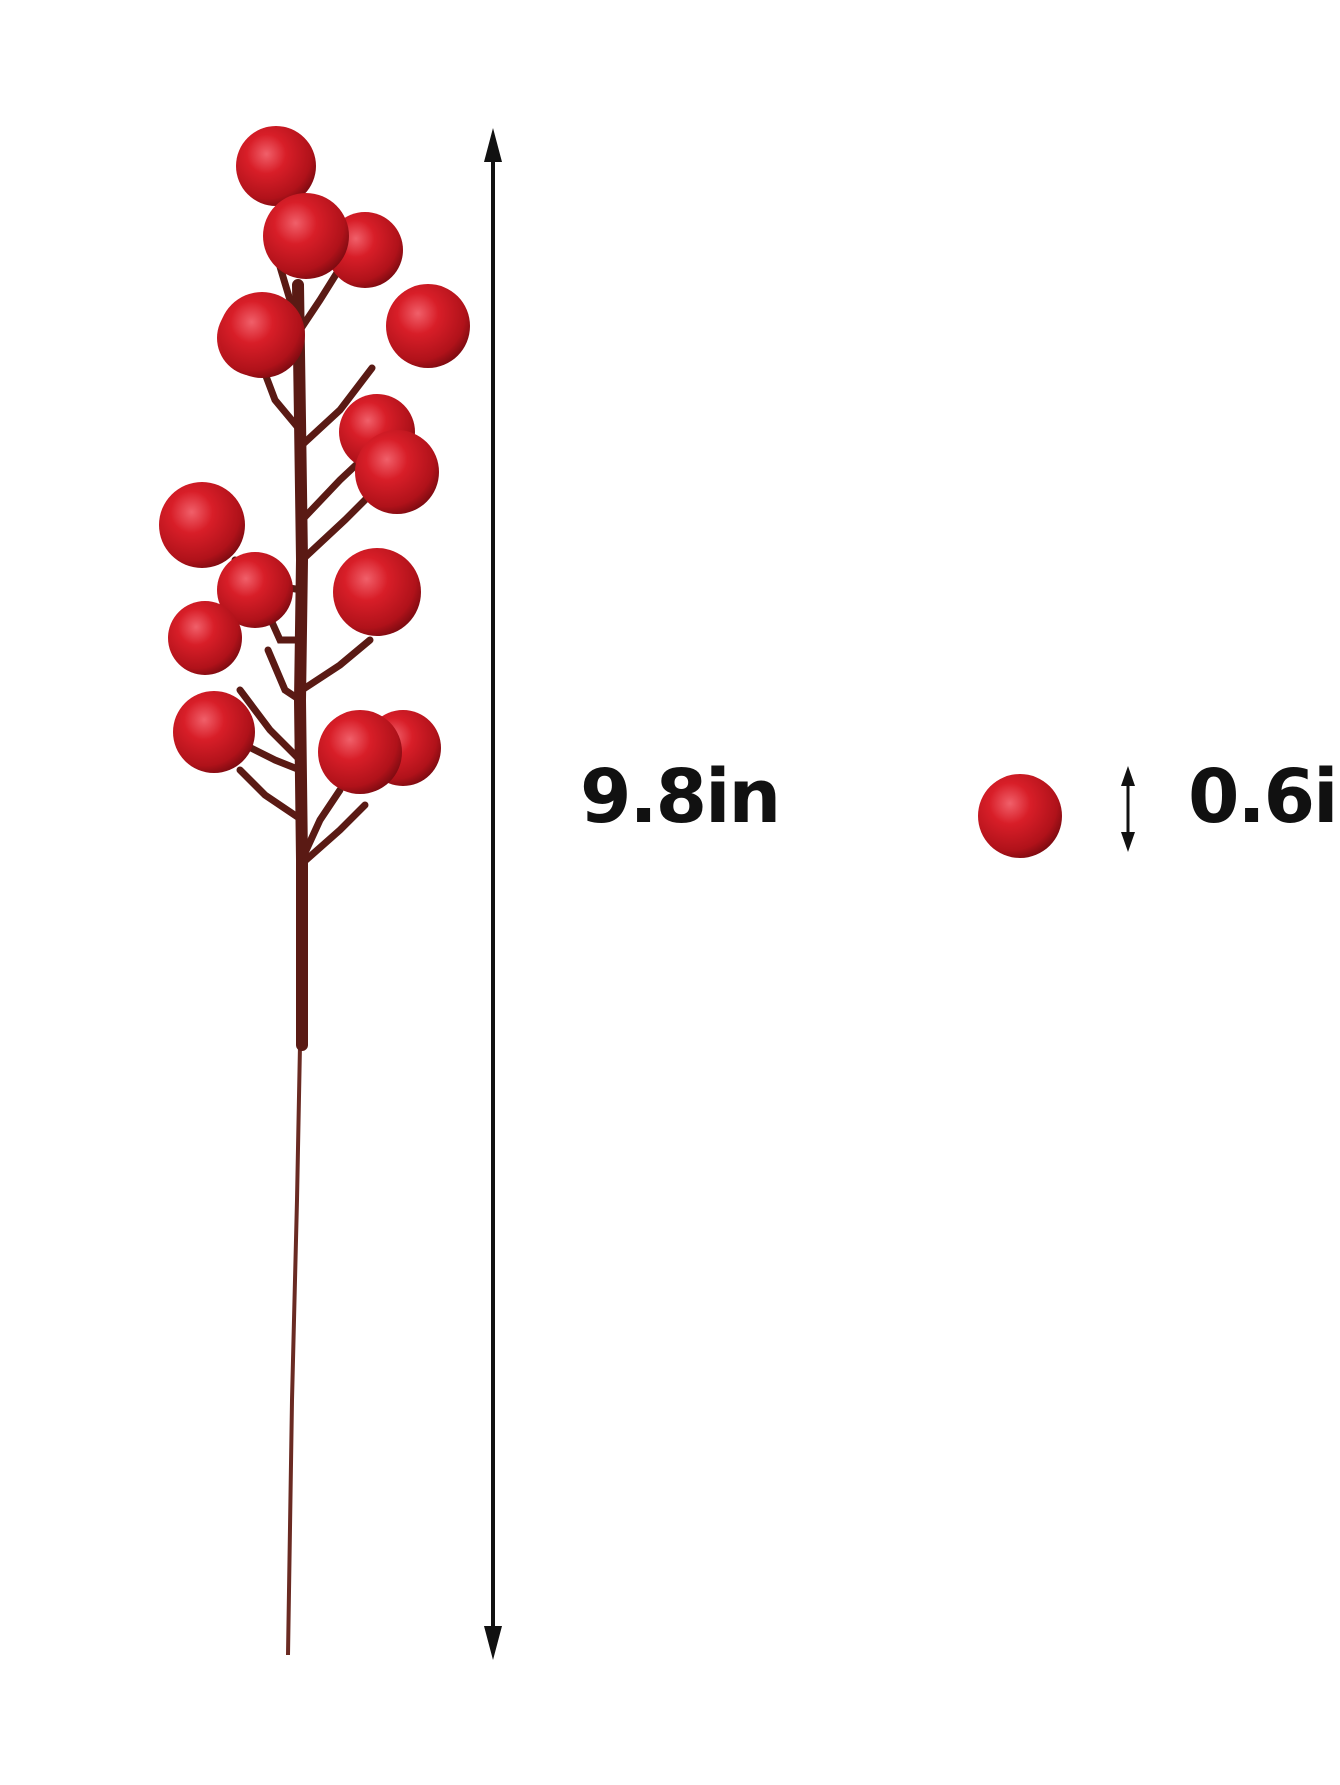  I want to click on wire-stem, so click(294, 1350).